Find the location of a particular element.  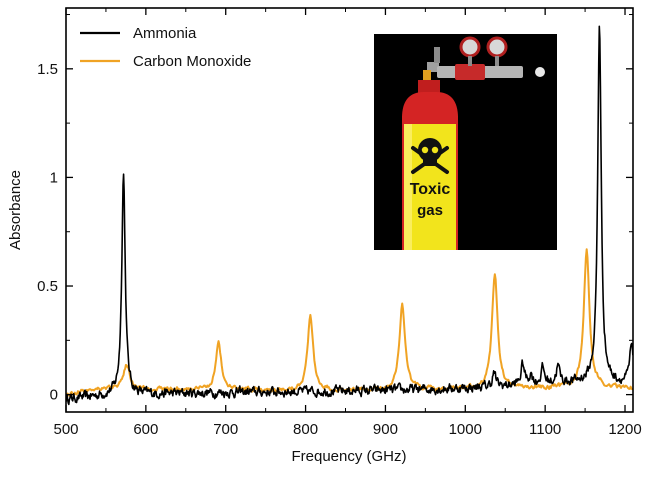

legend: Ammonia Carbon Monoxide is located at coordinates (165, 47).